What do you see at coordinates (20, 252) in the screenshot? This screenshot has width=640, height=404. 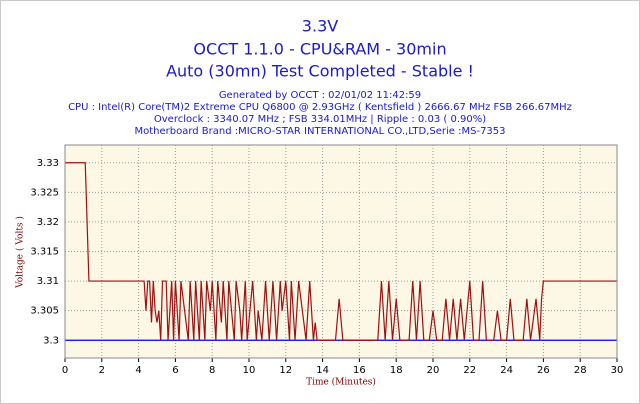 I see `y-axis-label: Voltage ( Volts )` at bounding box center [20, 252].